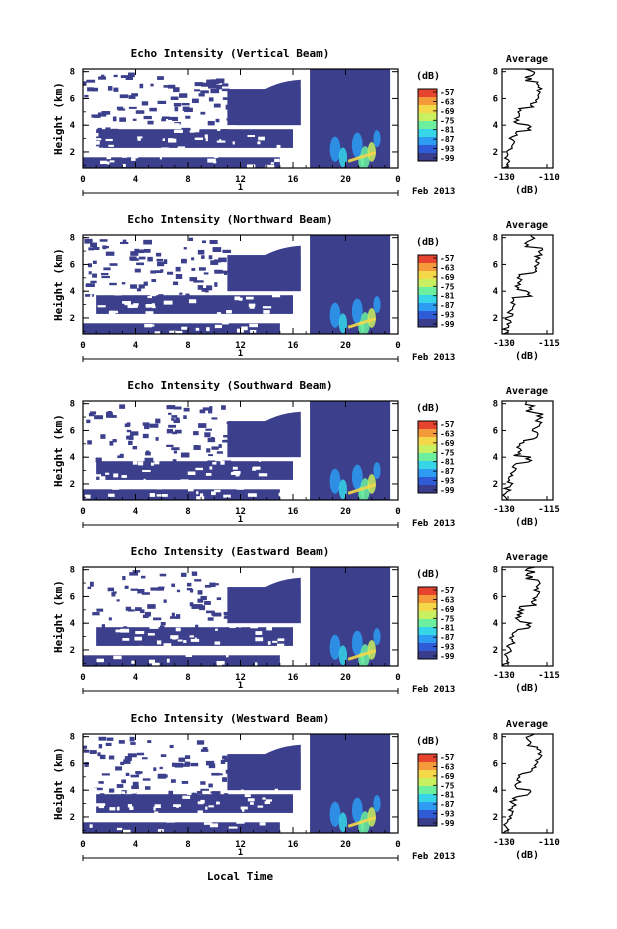 This screenshot has height=929, width=617. What do you see at coordinates (447, 823) in the screenshot?
I see `colorbar-tick-label: -99` at bounding box center [447, 823].